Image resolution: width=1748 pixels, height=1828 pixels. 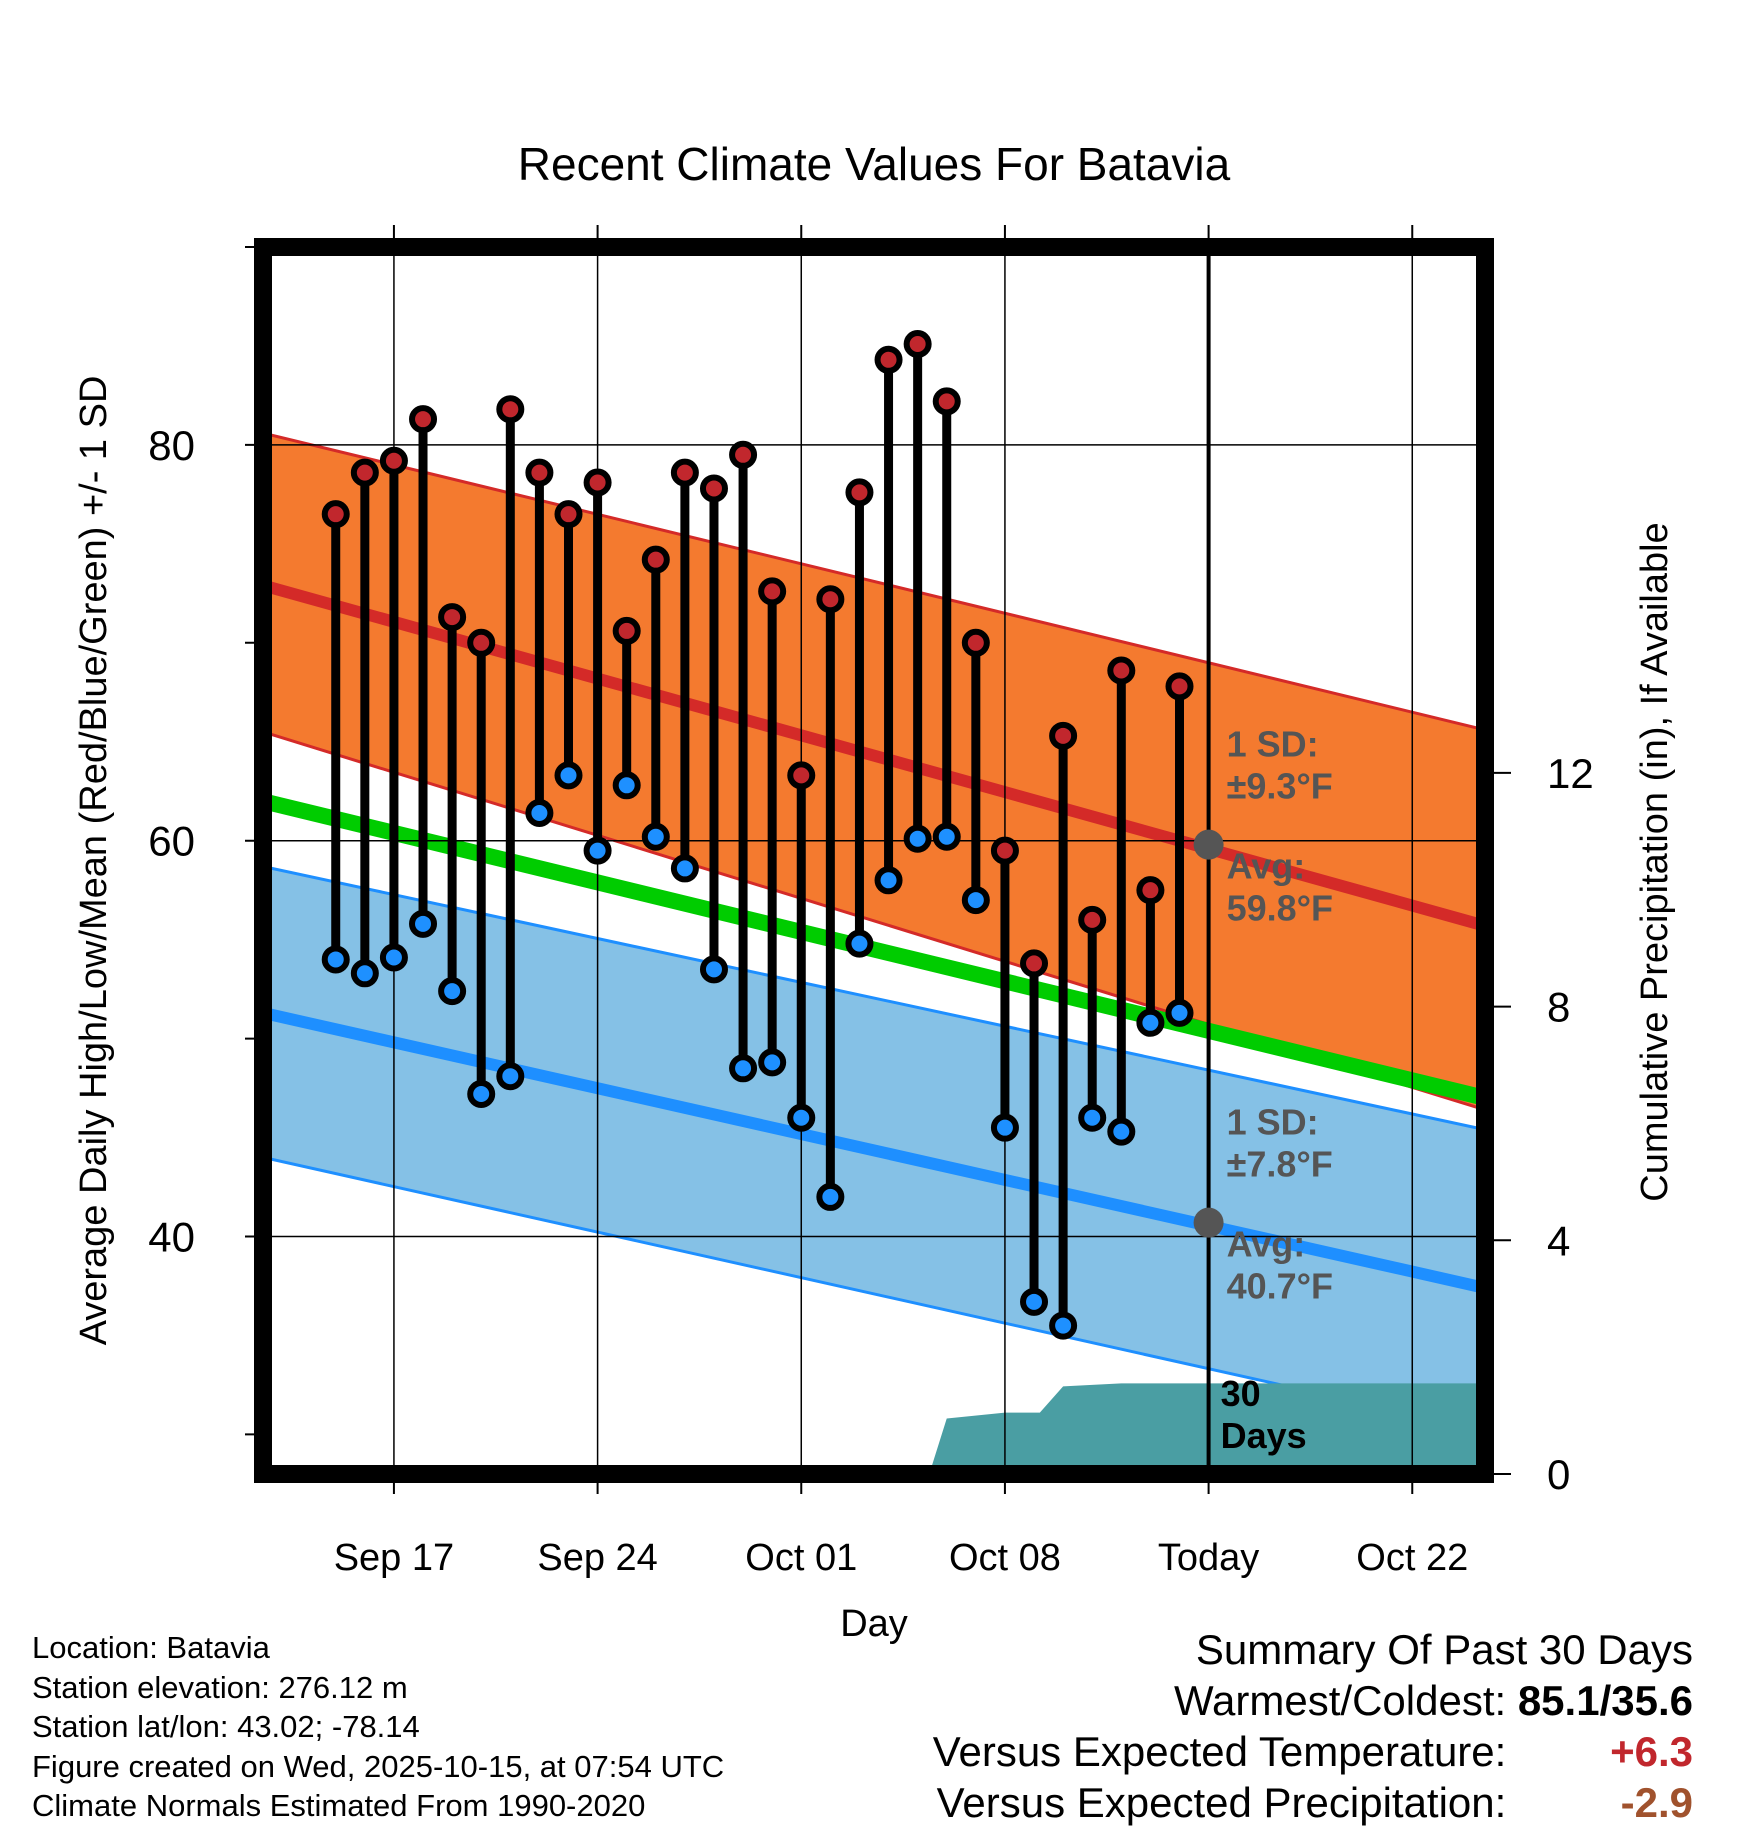 I want to click on summary-warmest-row: Warmest/Coldest: 85.1/35.6, so click(x=1313, y=1700).